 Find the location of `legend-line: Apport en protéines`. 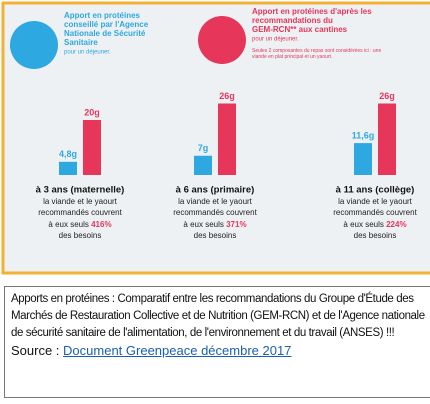

legend-line: Apport en protéines is located at coordinates (102, 15).